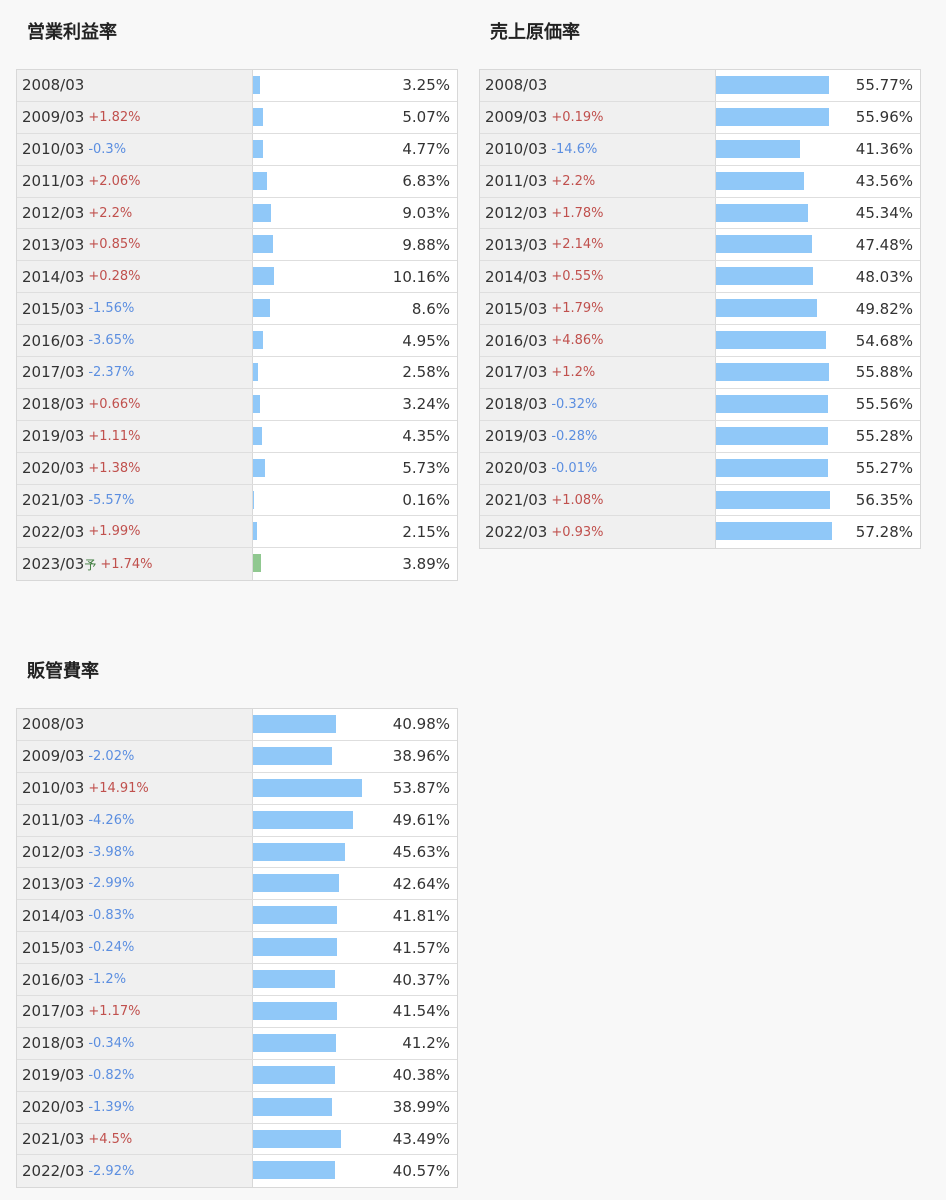  What do you see at coordinates (237, 564) in the screenshot?
I see `table-row: 2023/03 予 +1.74% 3.89%` at bounding box center [237, 564].